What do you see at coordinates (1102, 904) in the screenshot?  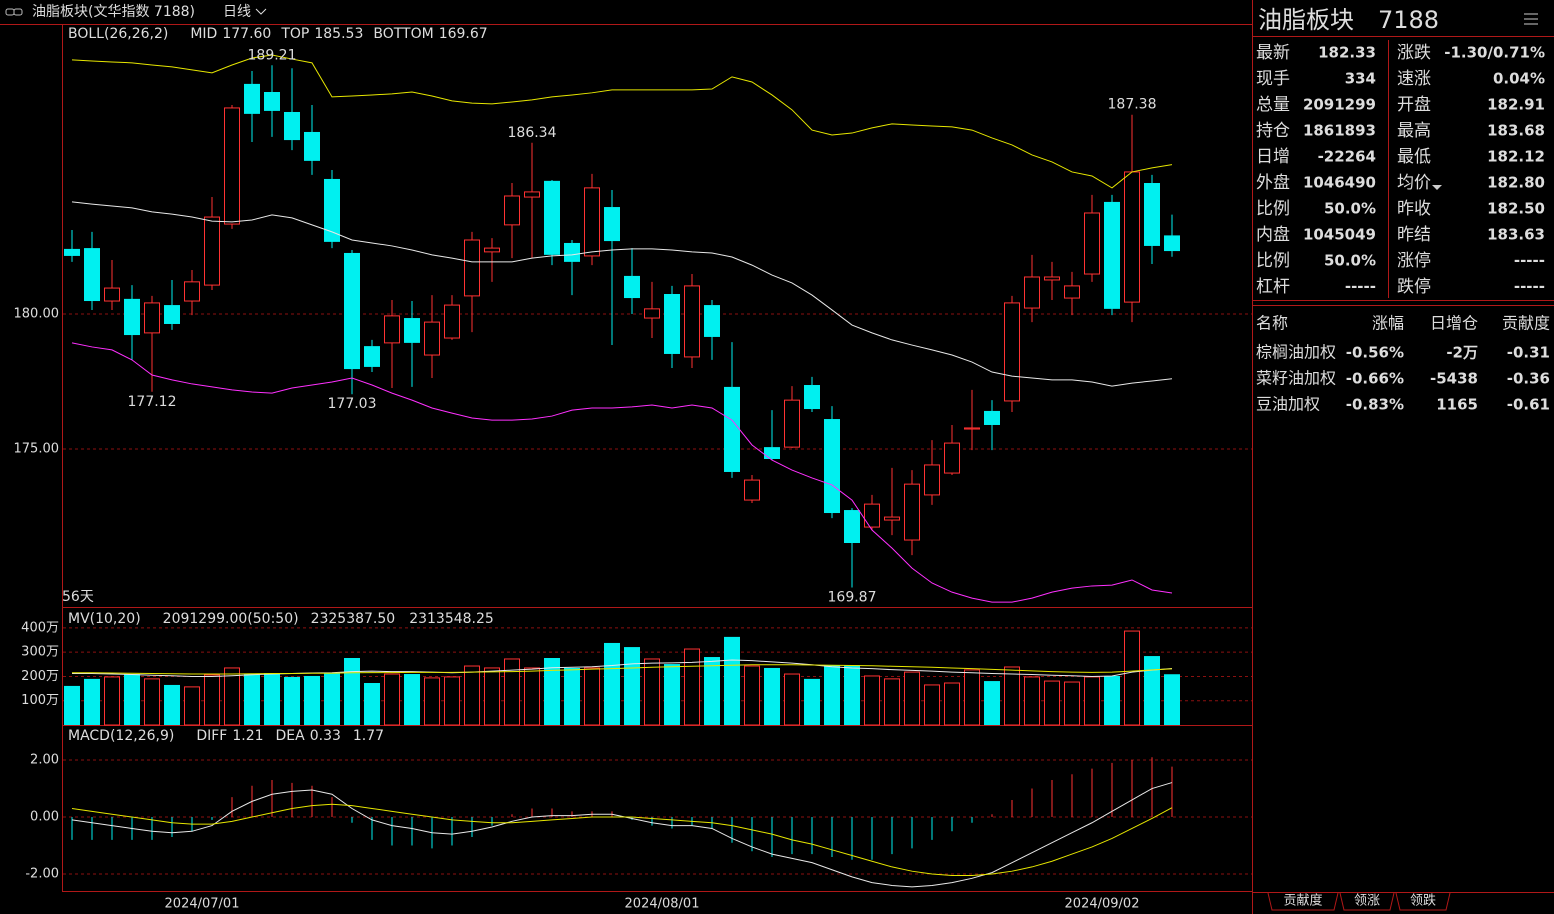 I see `x-tick-label: 2024/09/02` at bounding box center [1102, 904].